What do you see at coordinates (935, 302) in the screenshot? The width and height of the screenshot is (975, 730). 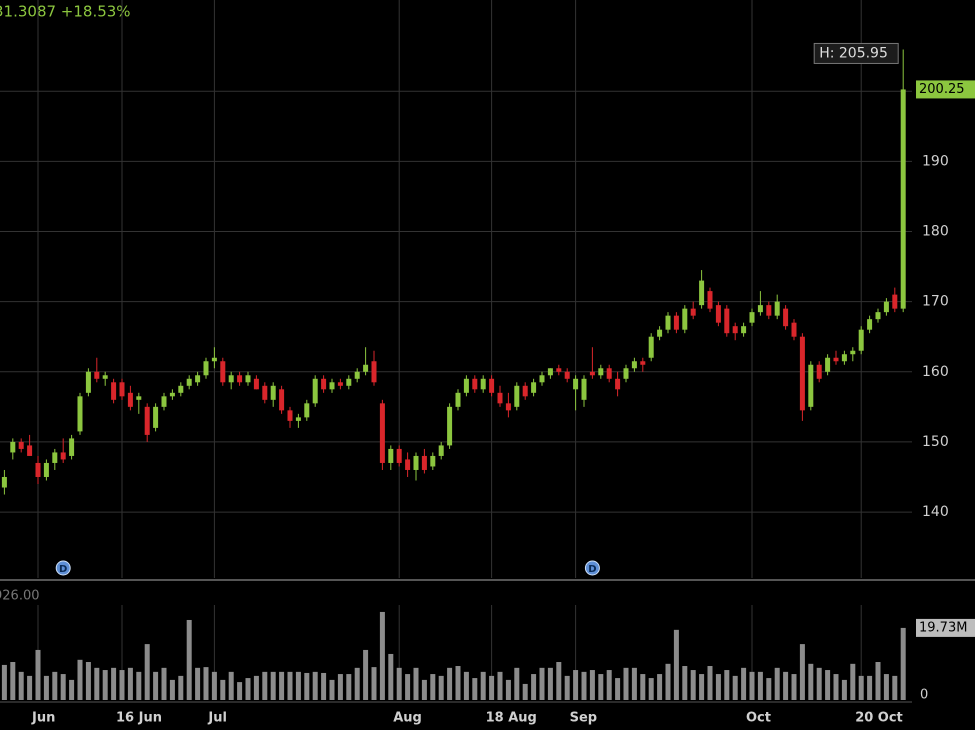 I see `y-tick-label: 170` at bounding box center [935, 302].